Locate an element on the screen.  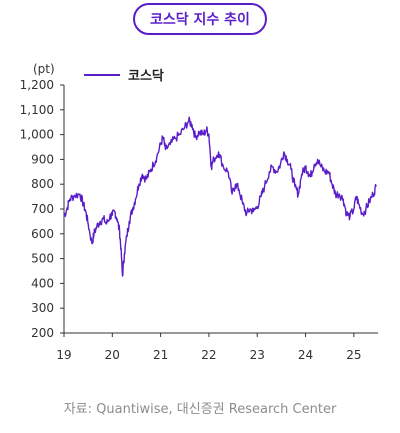
x-tick-label: 24 is located at coordinates (305, 355).